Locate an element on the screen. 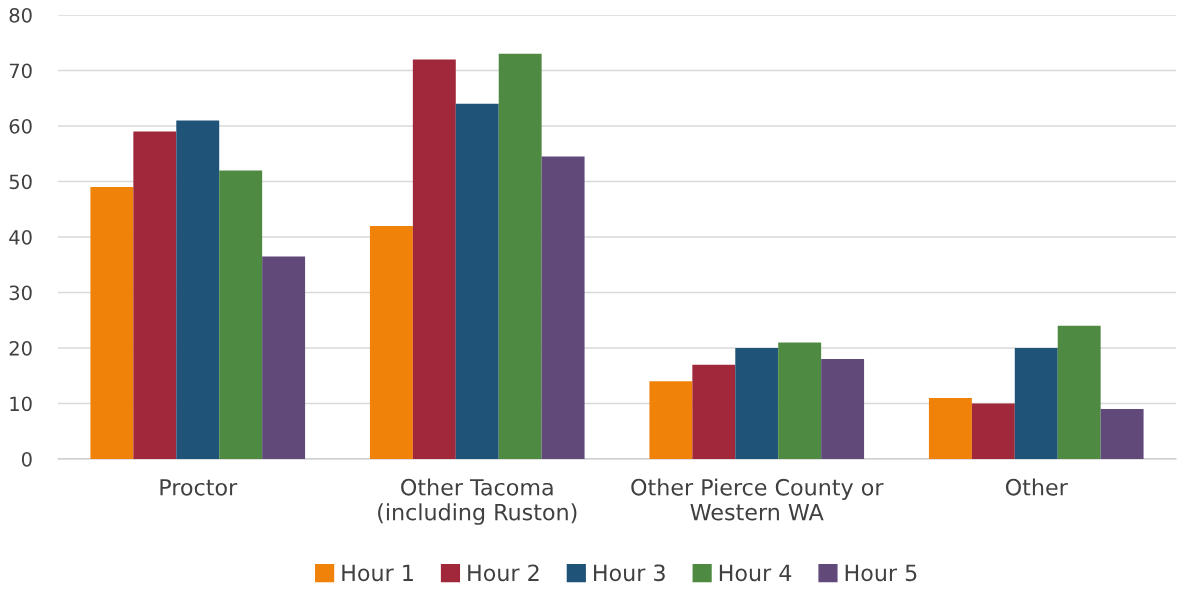  x-tick-label: Proctor is located at coordinates (199, 487).